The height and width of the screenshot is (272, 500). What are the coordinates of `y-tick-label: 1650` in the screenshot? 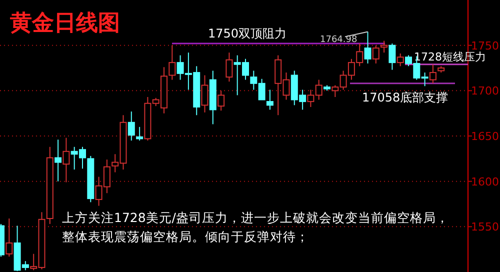 It's located at (485, 136).